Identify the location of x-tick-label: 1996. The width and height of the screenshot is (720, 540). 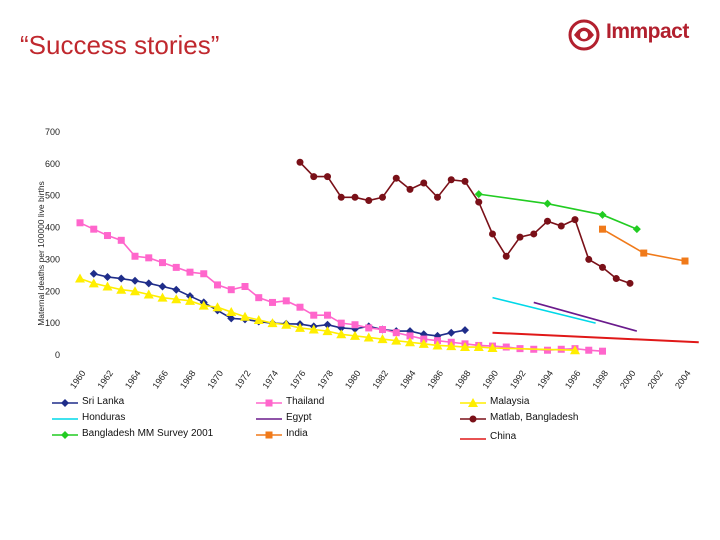
(573, 379).